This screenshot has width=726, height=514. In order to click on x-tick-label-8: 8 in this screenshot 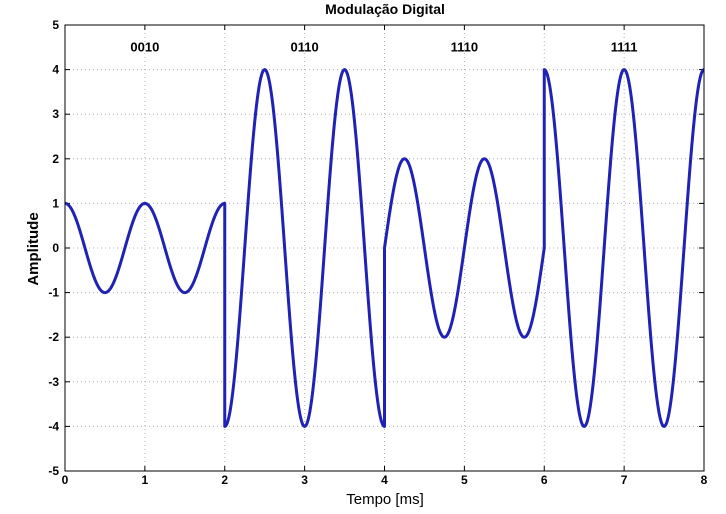, I will do `click(704, 480)`.